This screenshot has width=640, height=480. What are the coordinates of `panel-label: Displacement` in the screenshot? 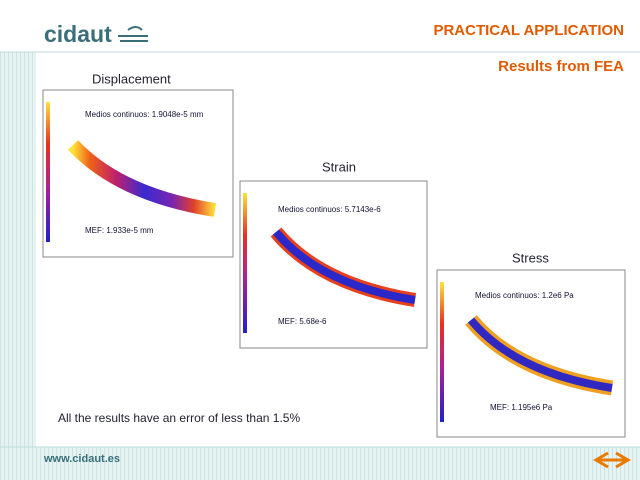 It's located at (131, 78).